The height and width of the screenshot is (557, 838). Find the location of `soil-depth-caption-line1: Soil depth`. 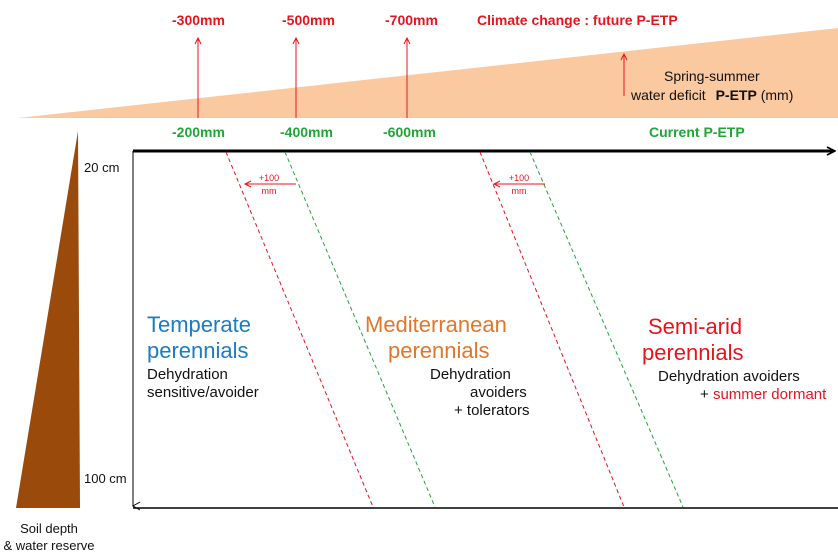

soil-depth-caption-line1: Soil depth is located at coordinates (49, 528).